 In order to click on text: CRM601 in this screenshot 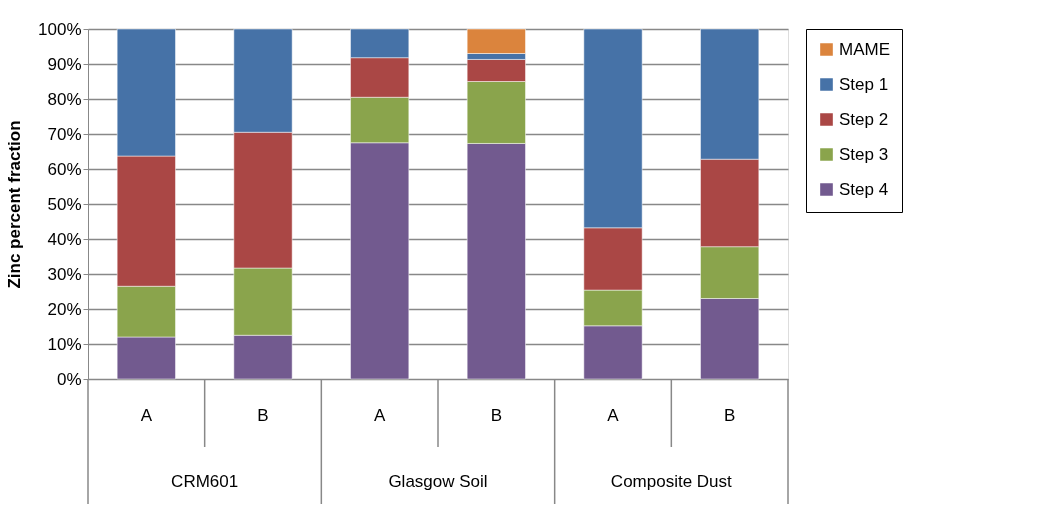, I will do `click(205, 481)`.